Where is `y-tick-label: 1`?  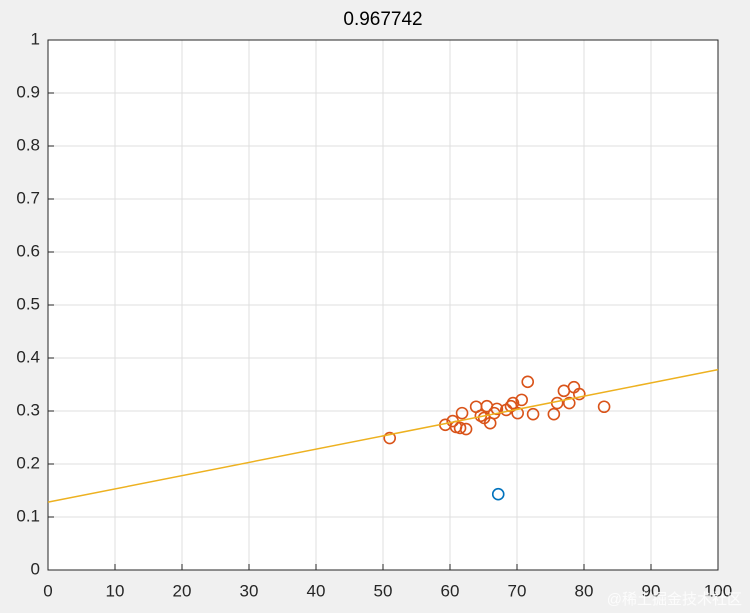
y-tick-label: 1 is located at coordinates (35, 38).